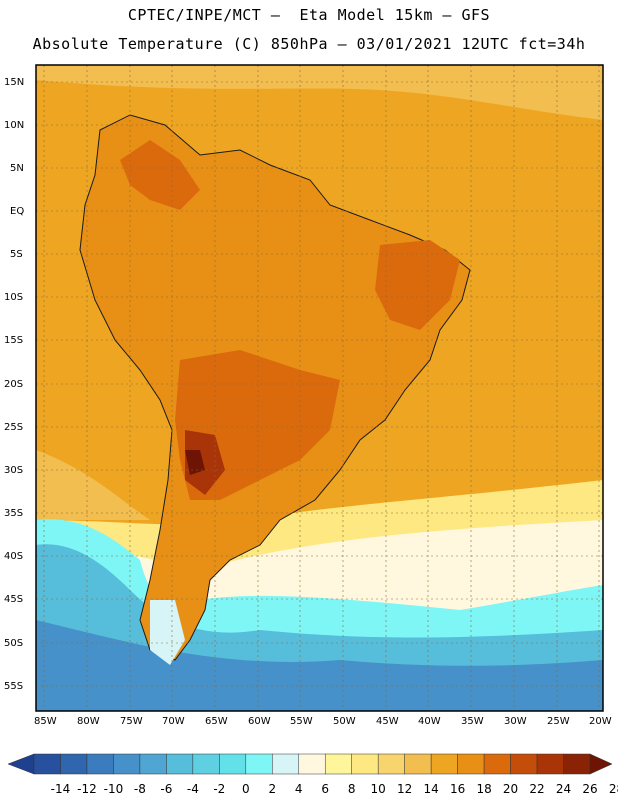 The image size is (618, 800). Describe the element at coordinates (405, 789) in the screenshot. I see `colorbar-label: 12` at that location.